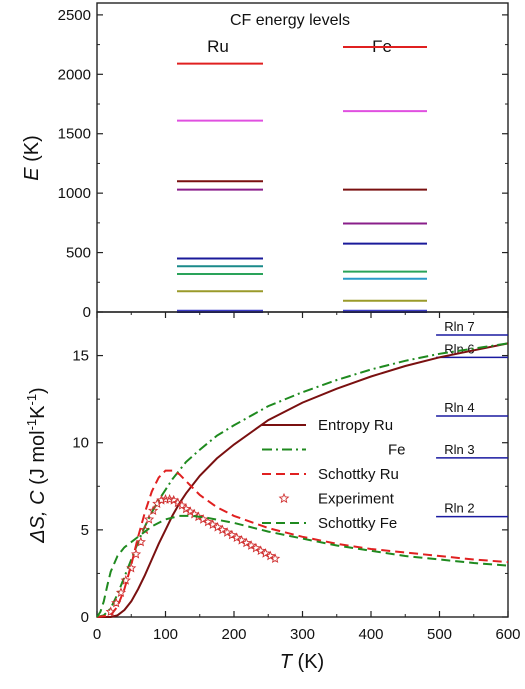  I want to click on legend-label: Entropy Ru, so click(355, 425).